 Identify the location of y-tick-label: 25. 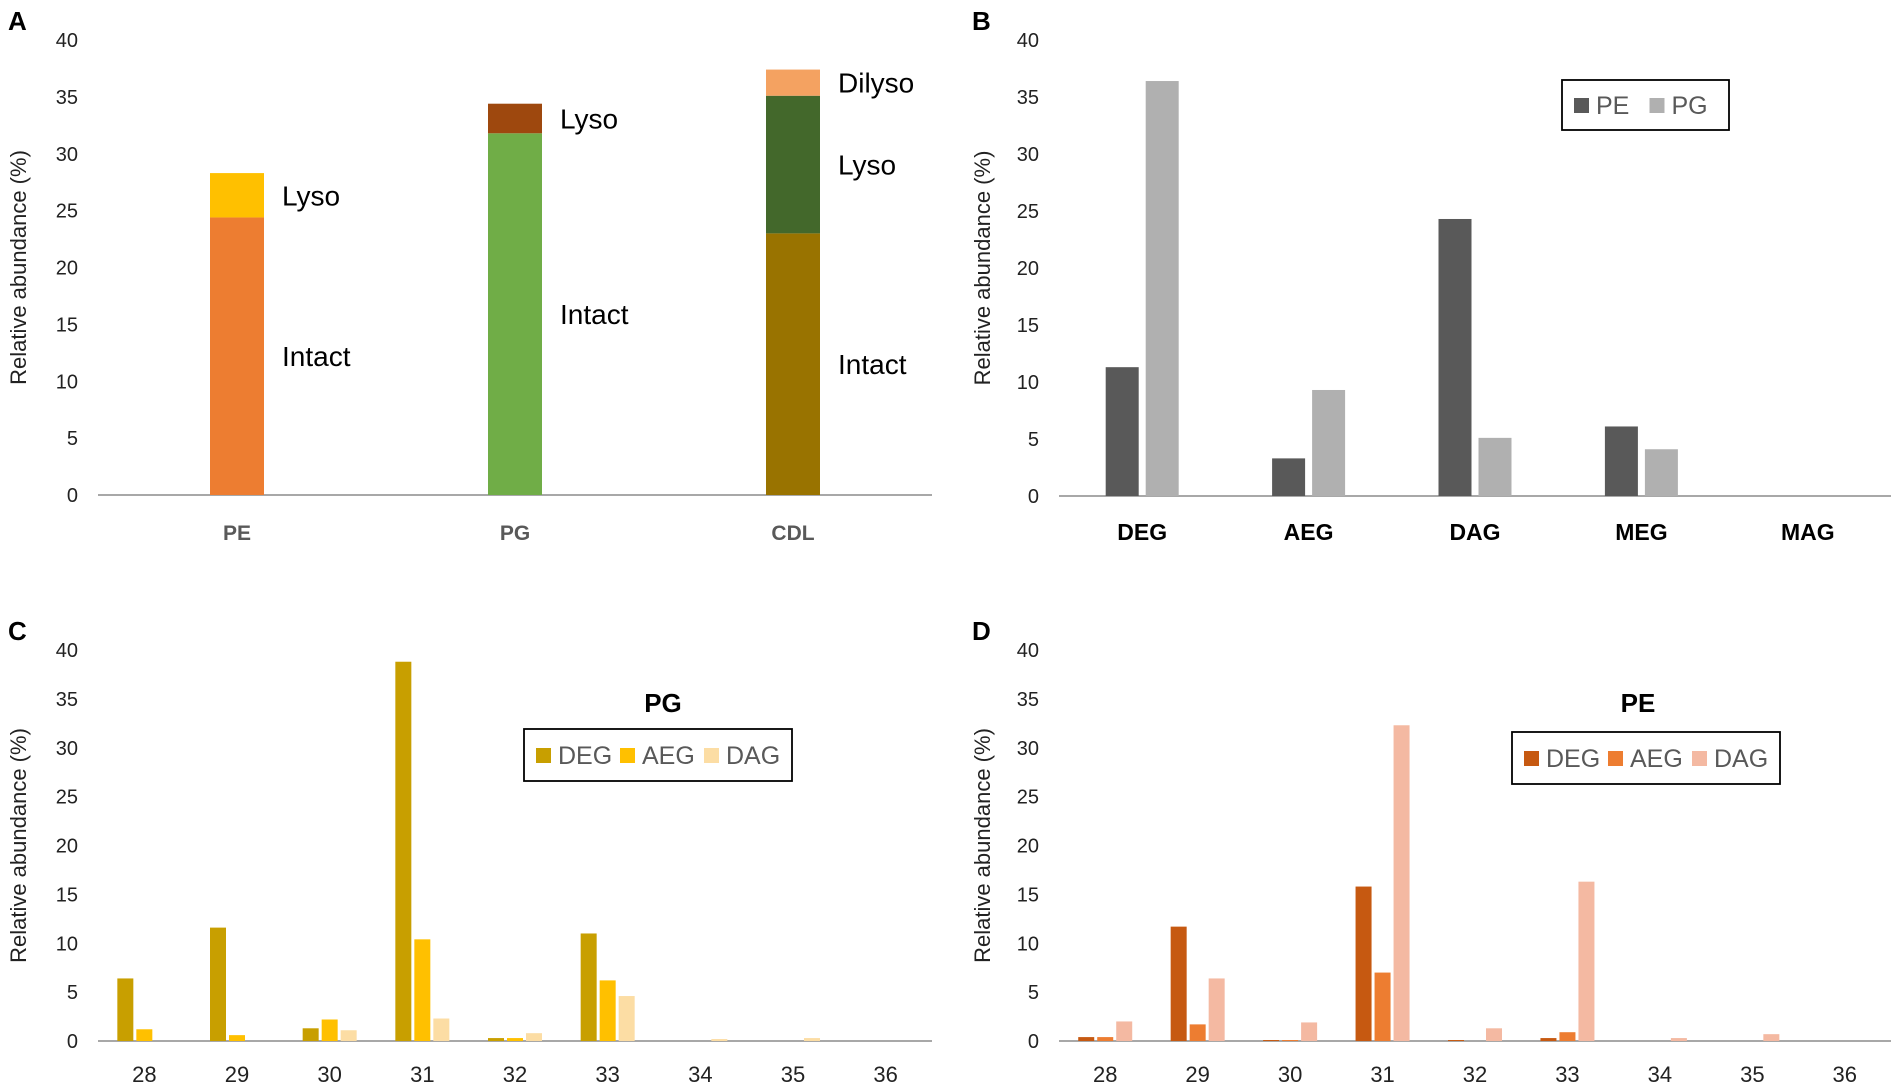
(67, 212).